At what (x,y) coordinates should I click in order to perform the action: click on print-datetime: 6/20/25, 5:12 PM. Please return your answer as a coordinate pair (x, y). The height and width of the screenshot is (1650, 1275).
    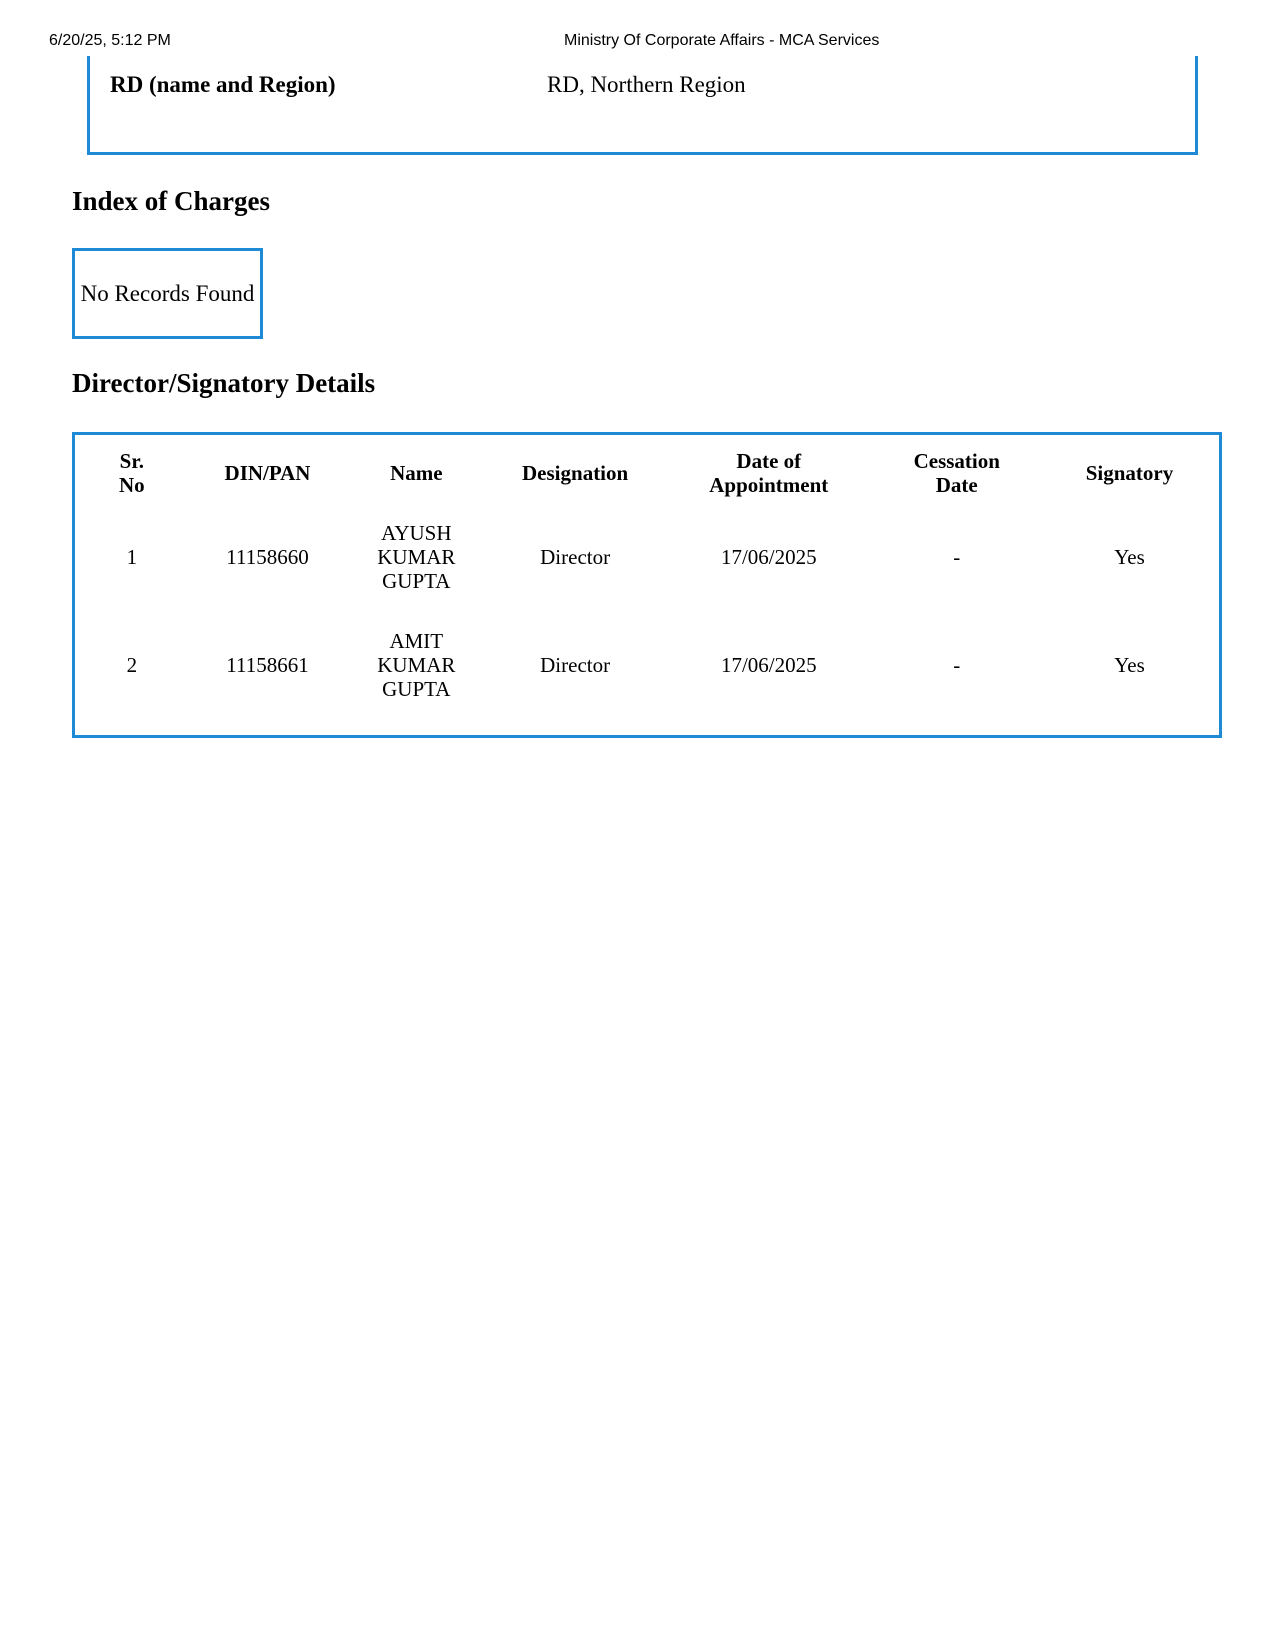
    Looking at the image, I should click on (110, 40).